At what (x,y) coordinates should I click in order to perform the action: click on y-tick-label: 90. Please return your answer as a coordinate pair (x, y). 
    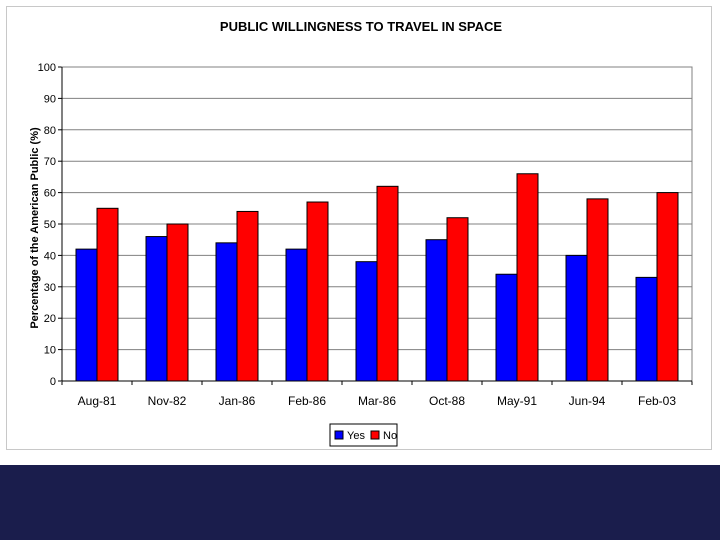
    Looking at the image, I should click on (50, 99).